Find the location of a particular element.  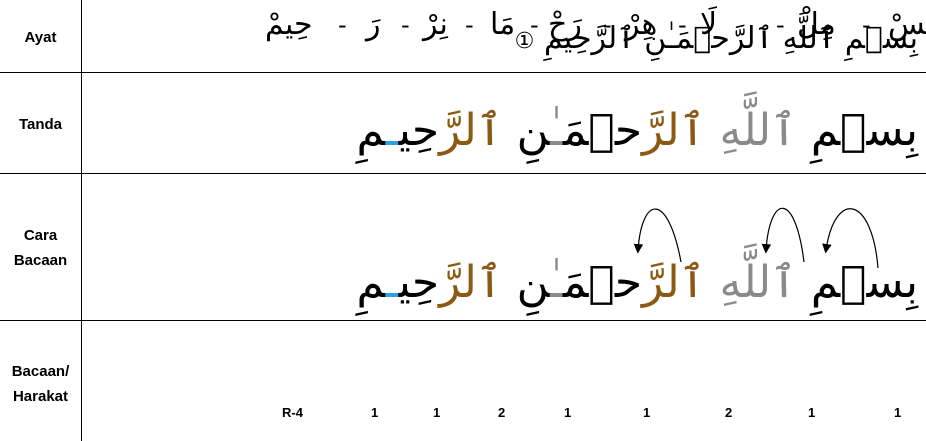

cara-bacaan-text: بِسۡمِ ٱللَّهِ ٱلرَّحۡمَـٰنِ ٱلرَّحِيـمِ is located at coordinates (637, 283).